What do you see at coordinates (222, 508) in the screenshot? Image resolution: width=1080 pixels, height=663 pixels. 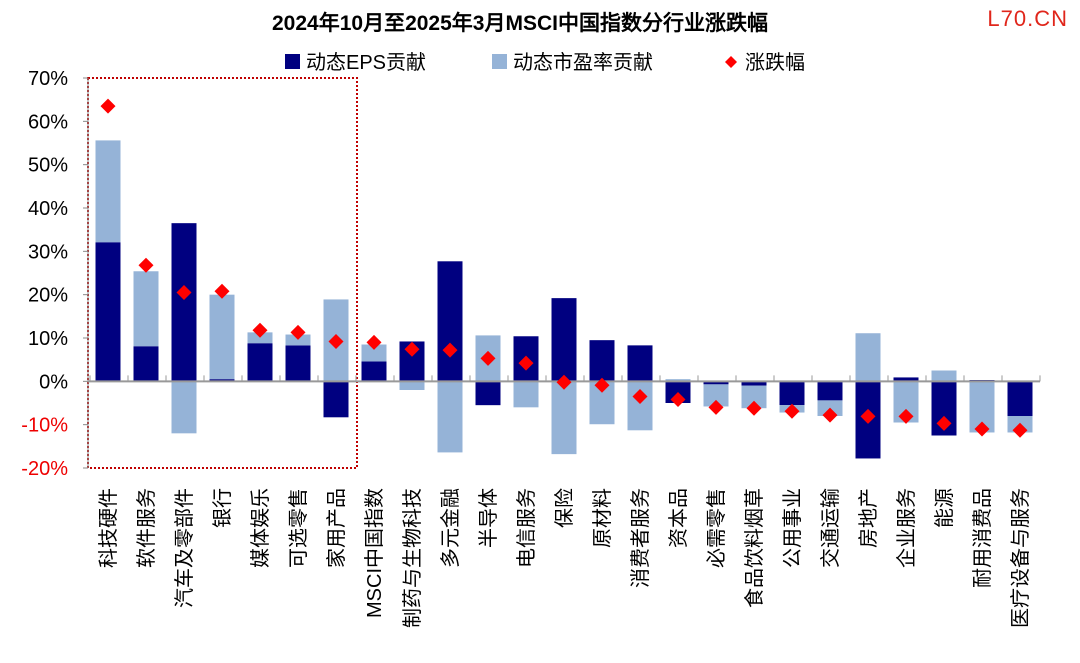 I see `category-label: 银行` at bounding box center [222, 508].